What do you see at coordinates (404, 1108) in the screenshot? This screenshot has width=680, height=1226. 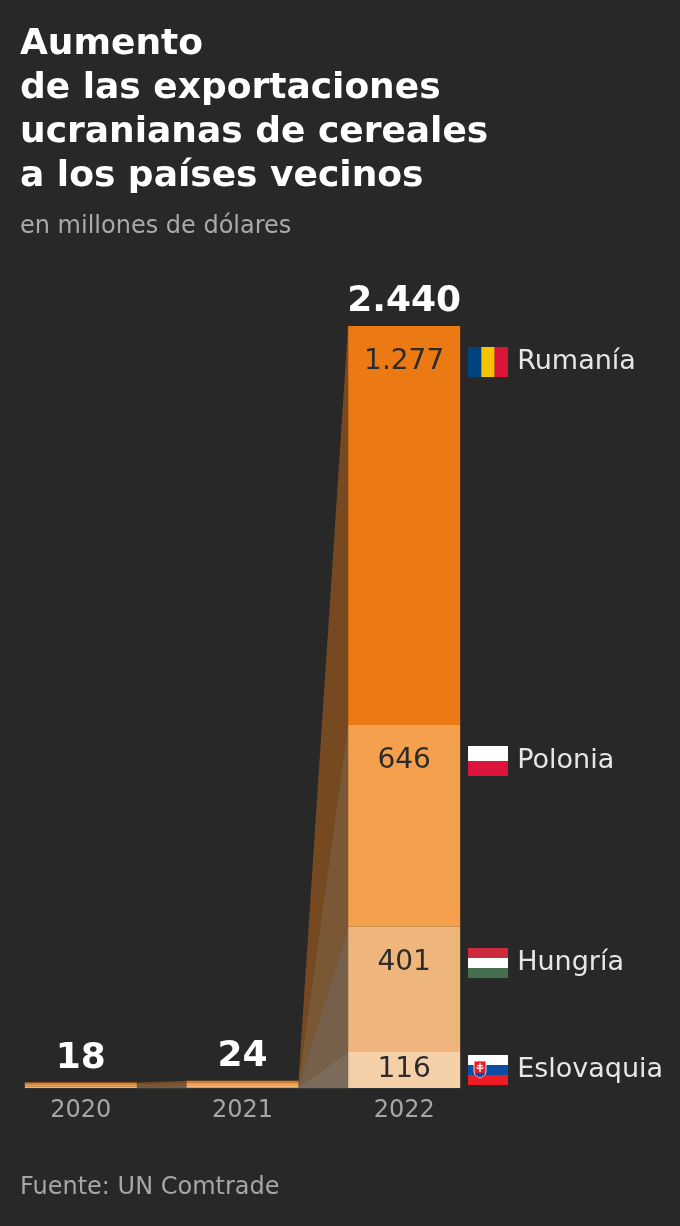 I see `x-tick-label: 2022` at bounding box center [404, 1108].